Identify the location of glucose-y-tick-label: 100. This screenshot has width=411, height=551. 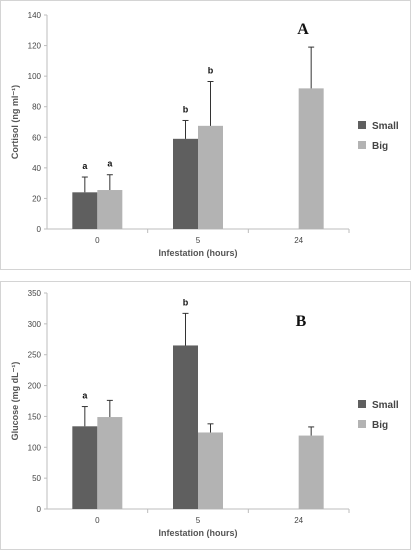
(35, 447).